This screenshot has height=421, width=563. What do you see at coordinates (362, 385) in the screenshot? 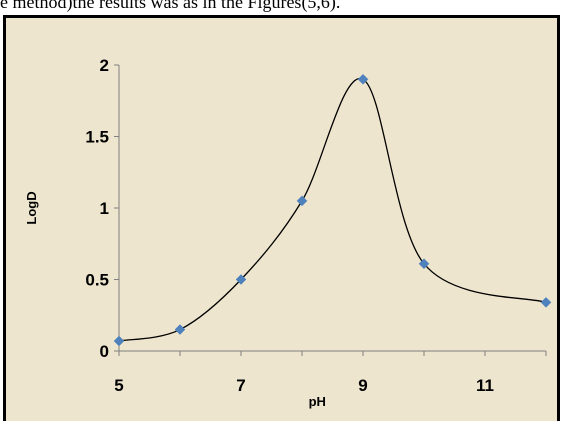
I see `x-tick-label: 9` at bounding box center [362, 385].